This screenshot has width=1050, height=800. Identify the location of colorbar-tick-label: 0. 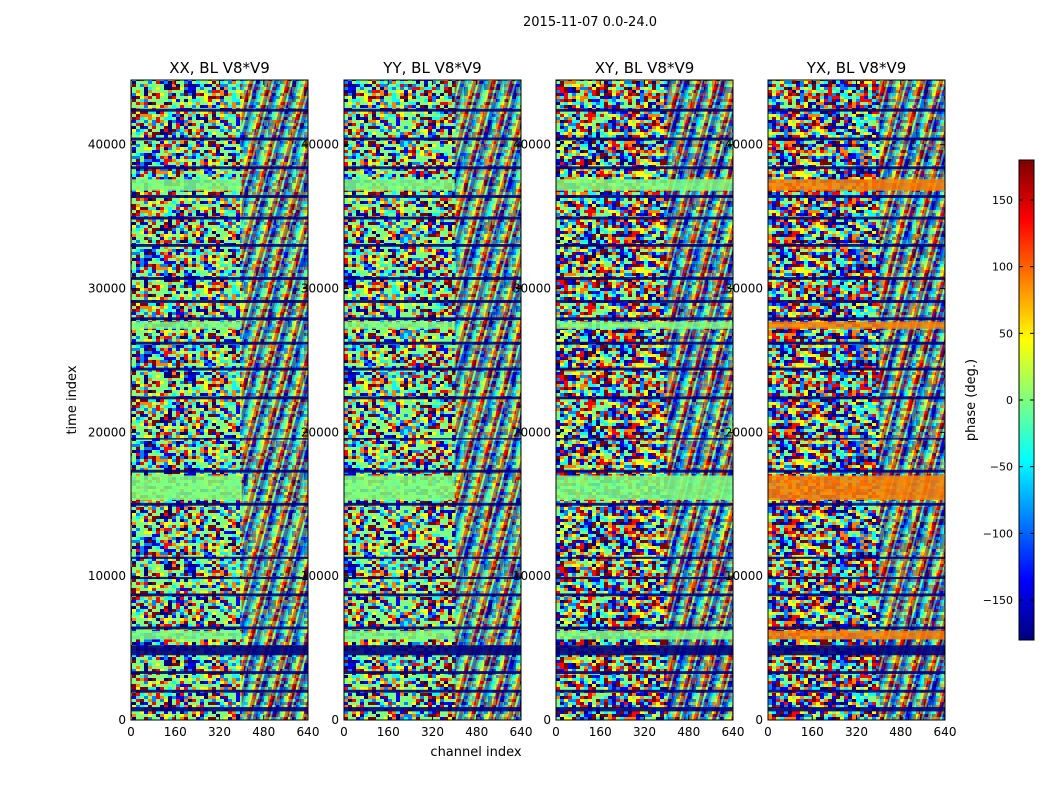
(1009, 400).